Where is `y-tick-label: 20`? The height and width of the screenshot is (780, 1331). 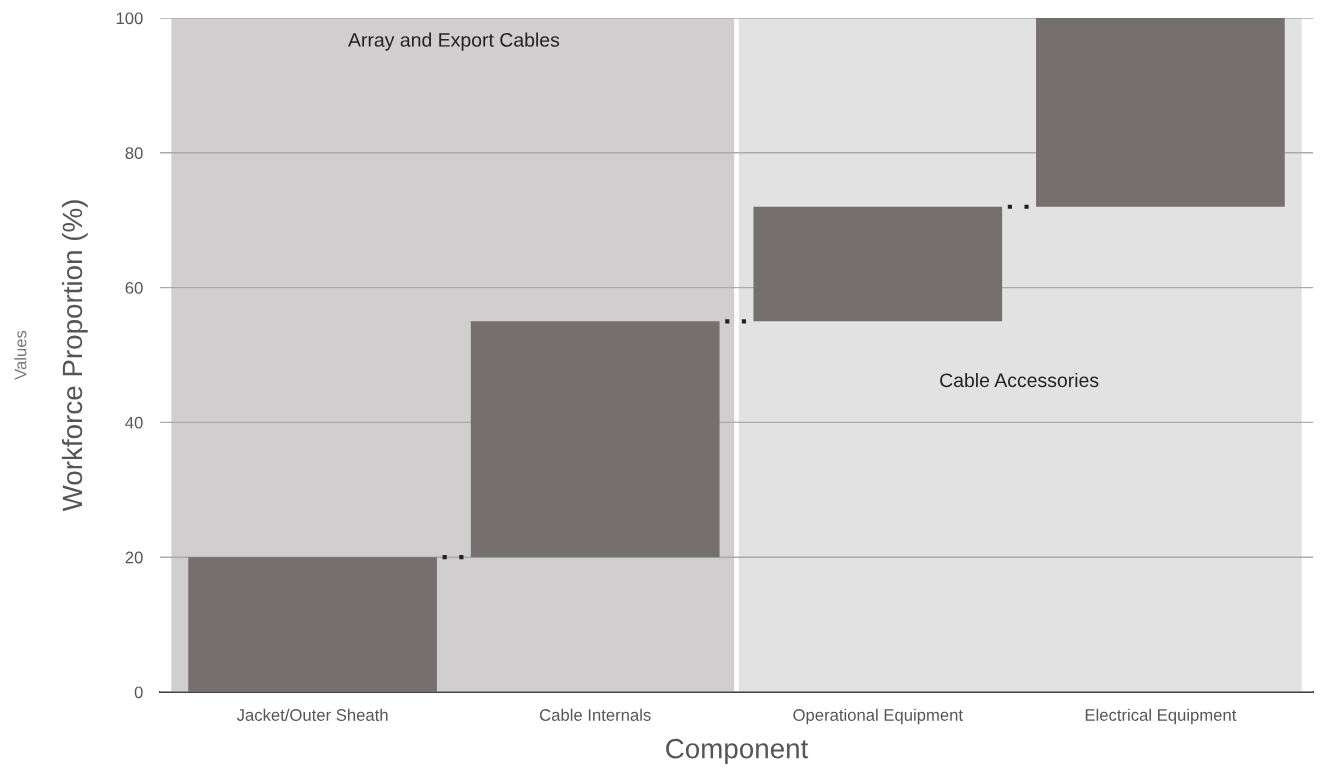 y-tick-label: 20 is located at coordinates (134, 557).